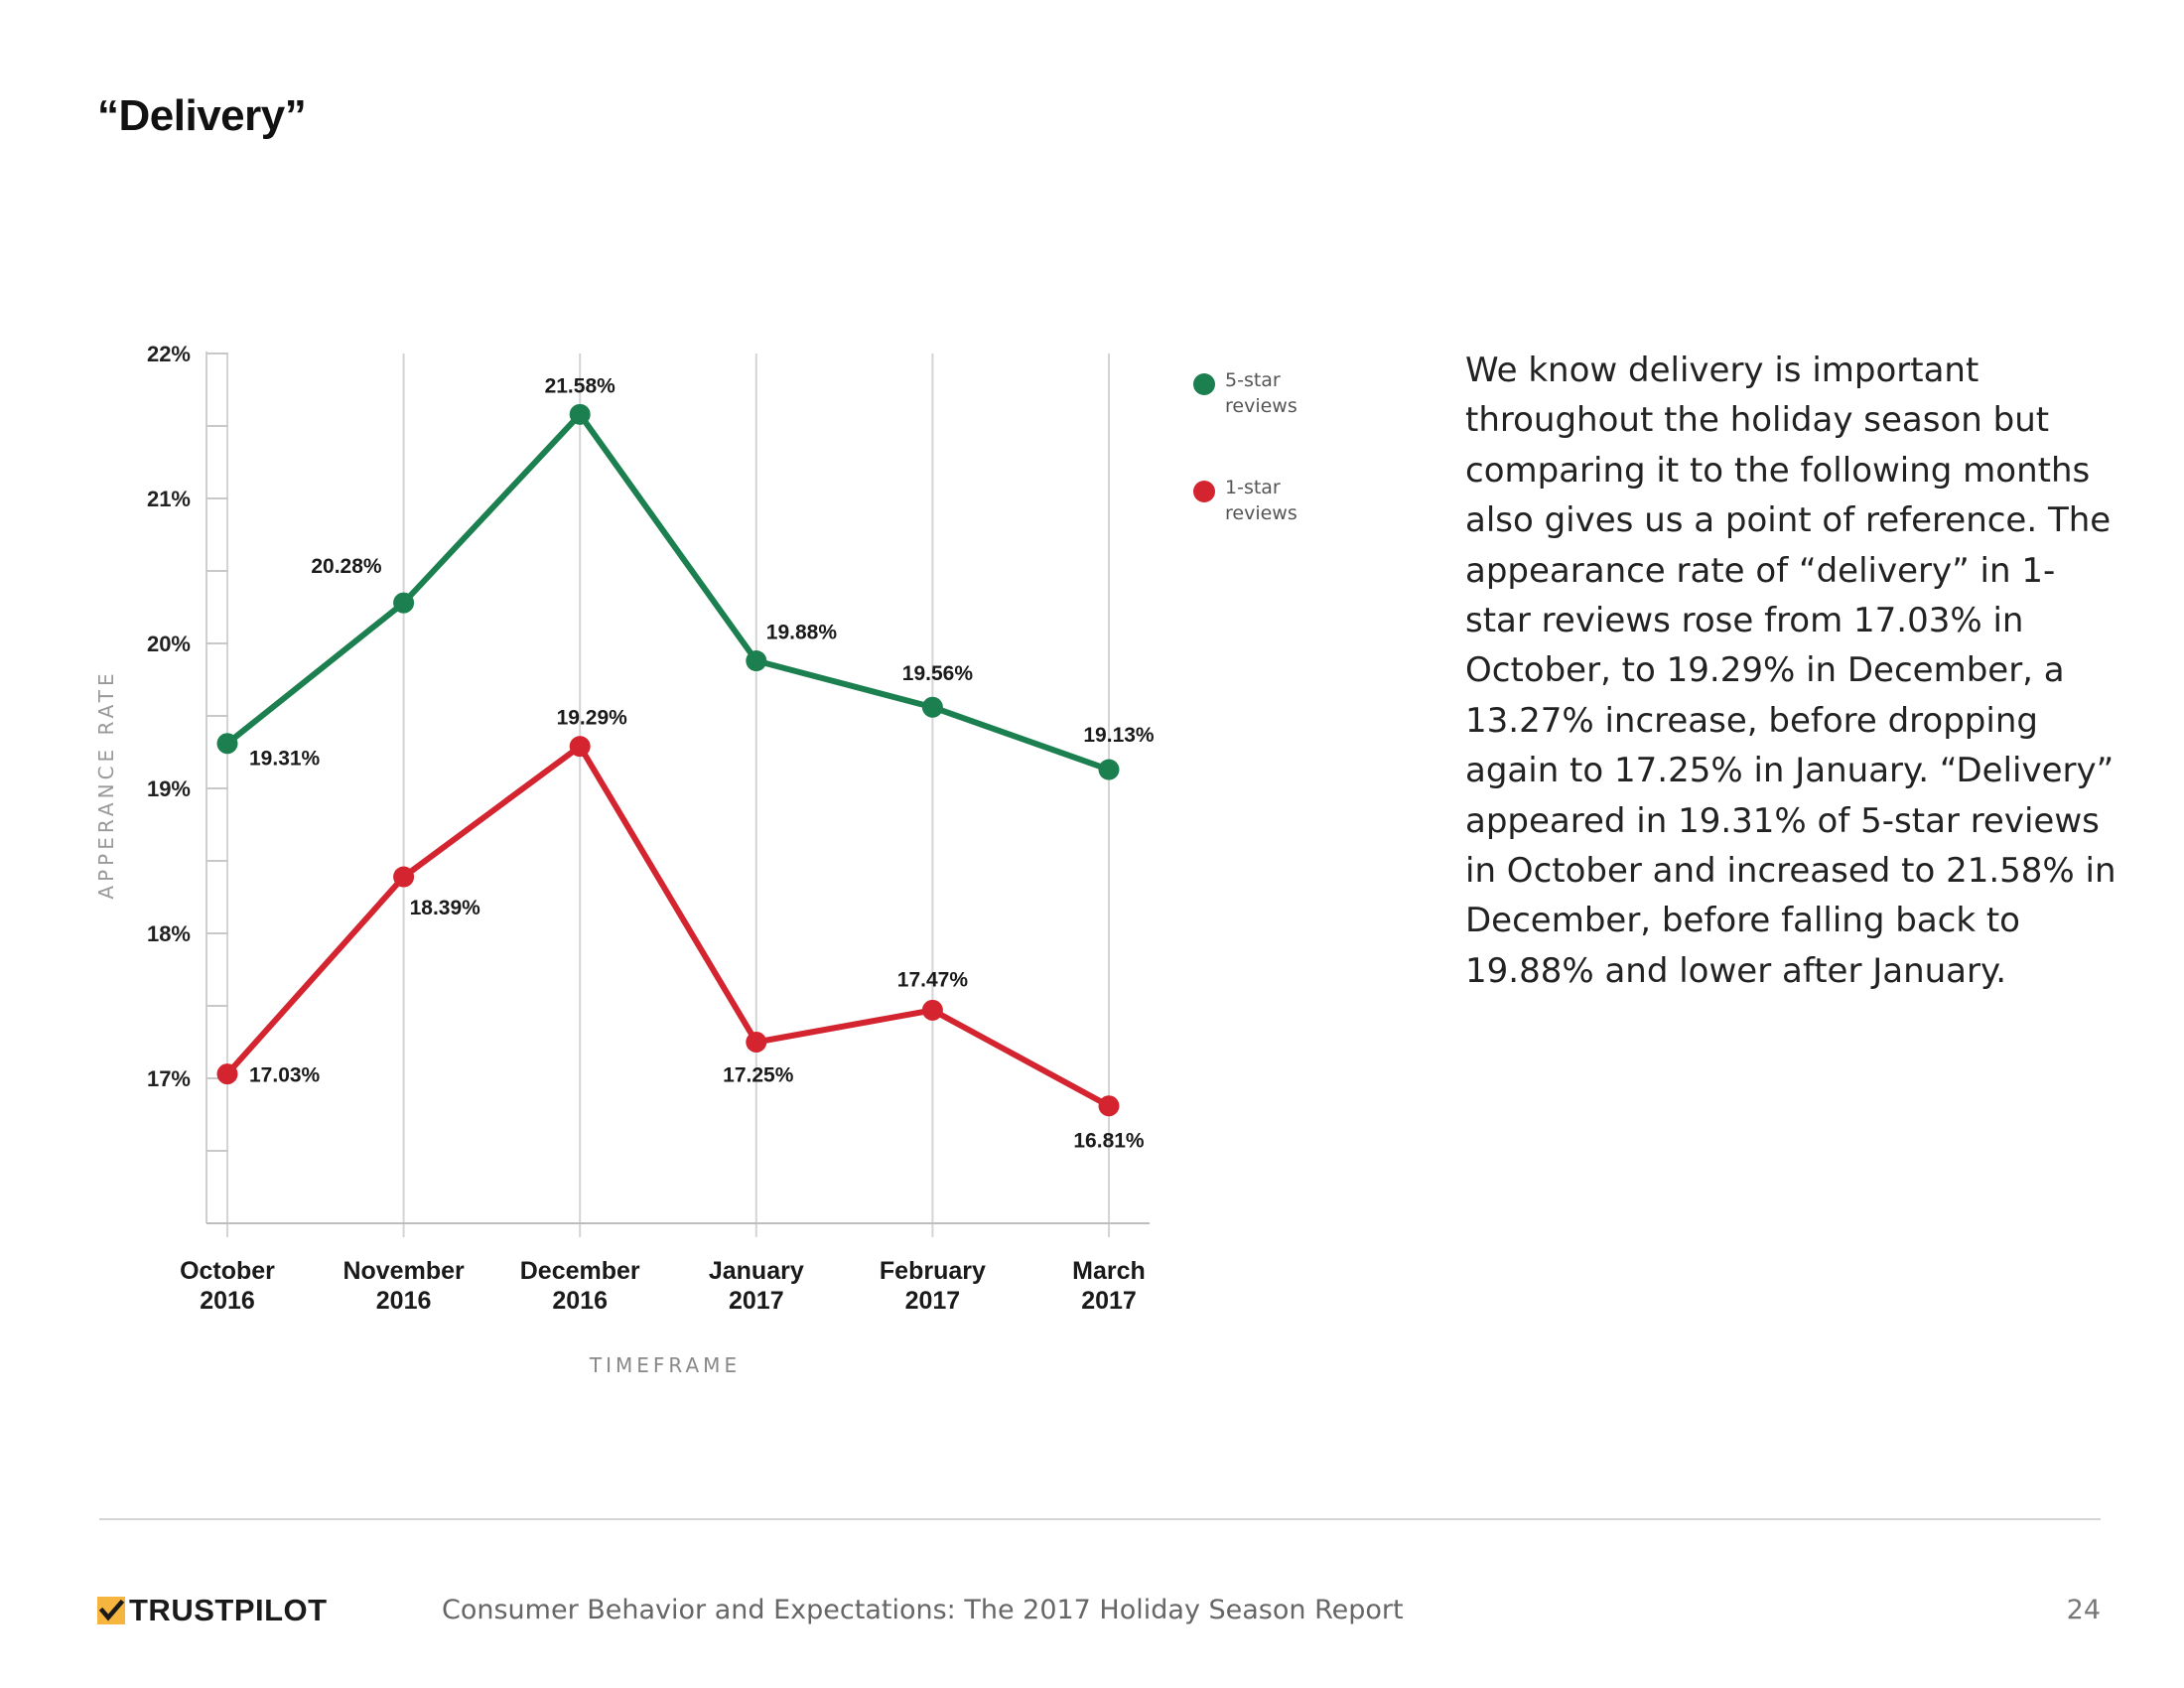 The height and width of the screenshot is (1688, 2184). Describe the element at coordinates (346, 566) in the screenshot. I see `data-label: 20.28%` at that location.